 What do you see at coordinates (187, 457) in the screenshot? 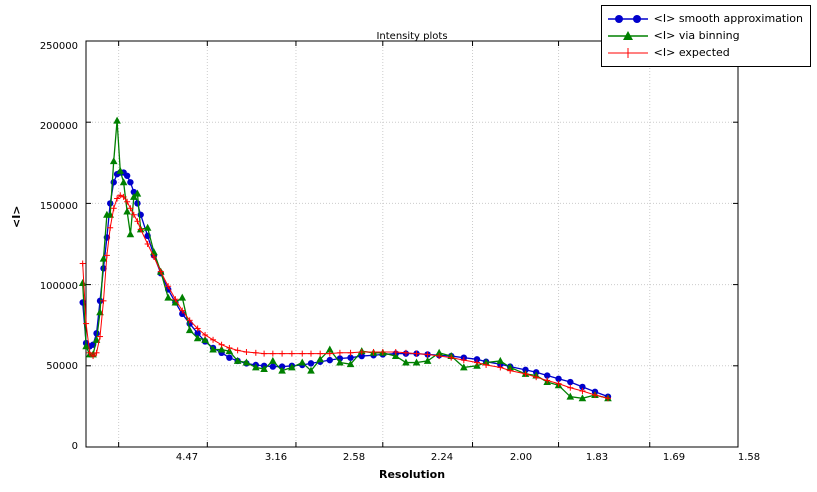
I see `x-tick-label: 4.47` at bounding box center [187, 457].